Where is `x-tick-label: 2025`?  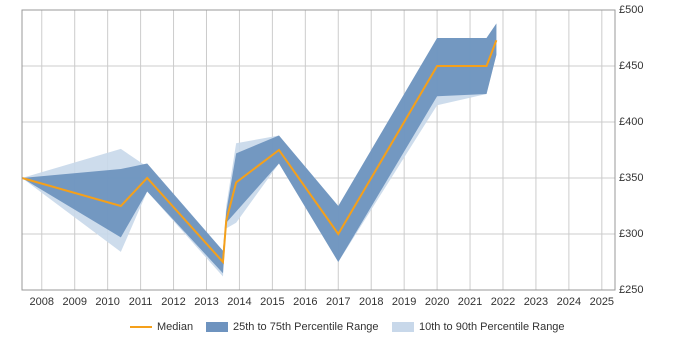
x-tick-label: 2025 is located at coordinates (602, 302).